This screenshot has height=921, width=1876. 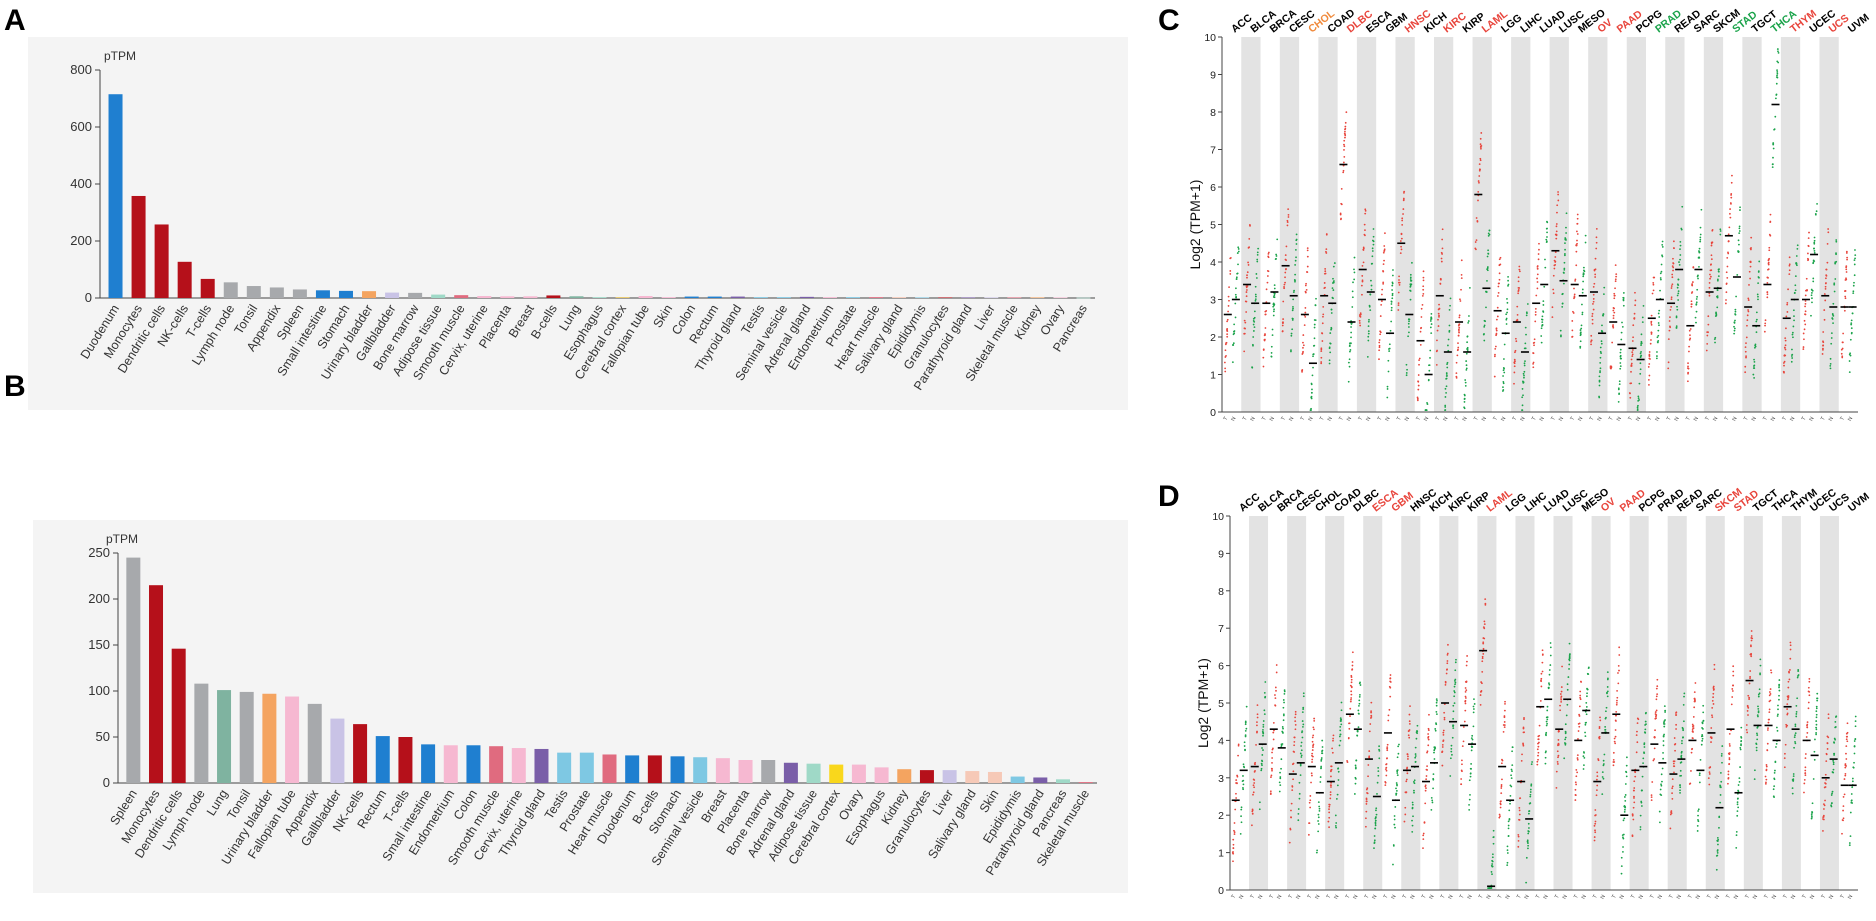 I want to click on chart-a-bar-salivary-gland, so click(x=899, y=297).